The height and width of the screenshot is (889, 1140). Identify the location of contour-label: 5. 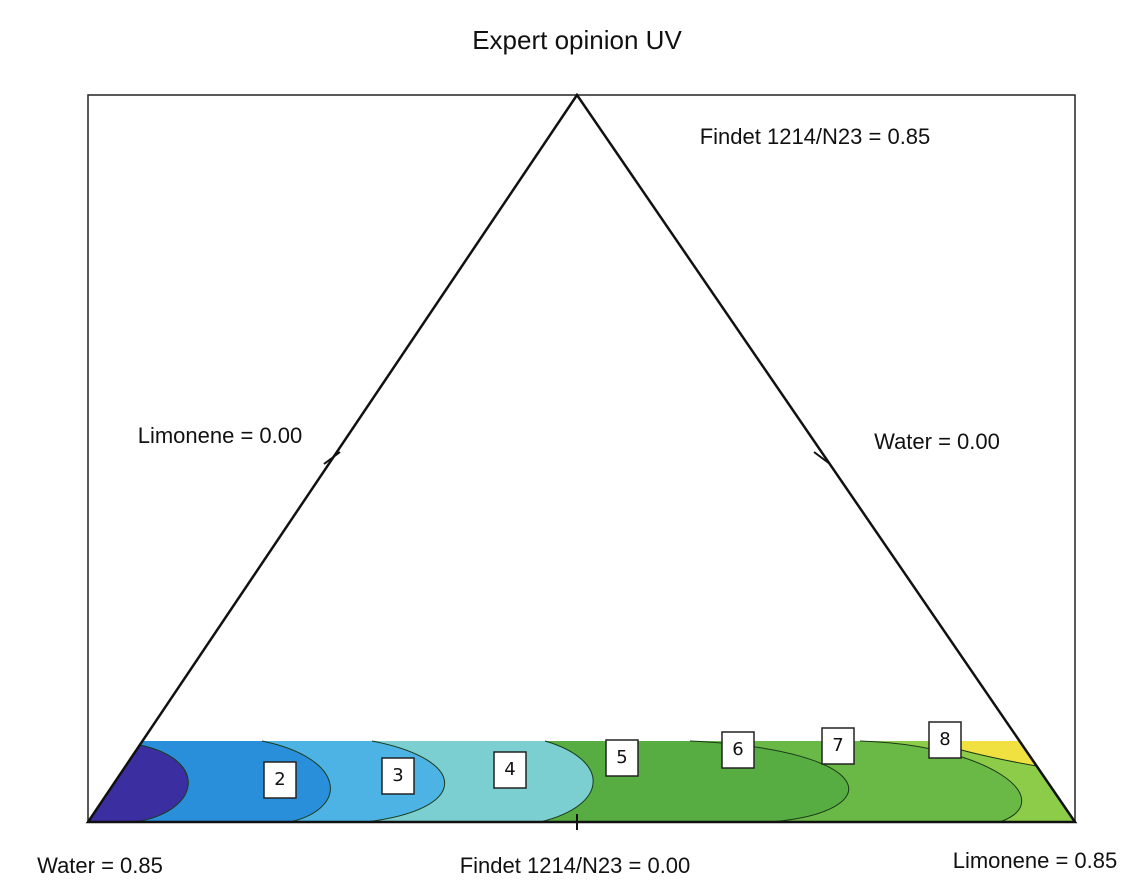
(621, 757).